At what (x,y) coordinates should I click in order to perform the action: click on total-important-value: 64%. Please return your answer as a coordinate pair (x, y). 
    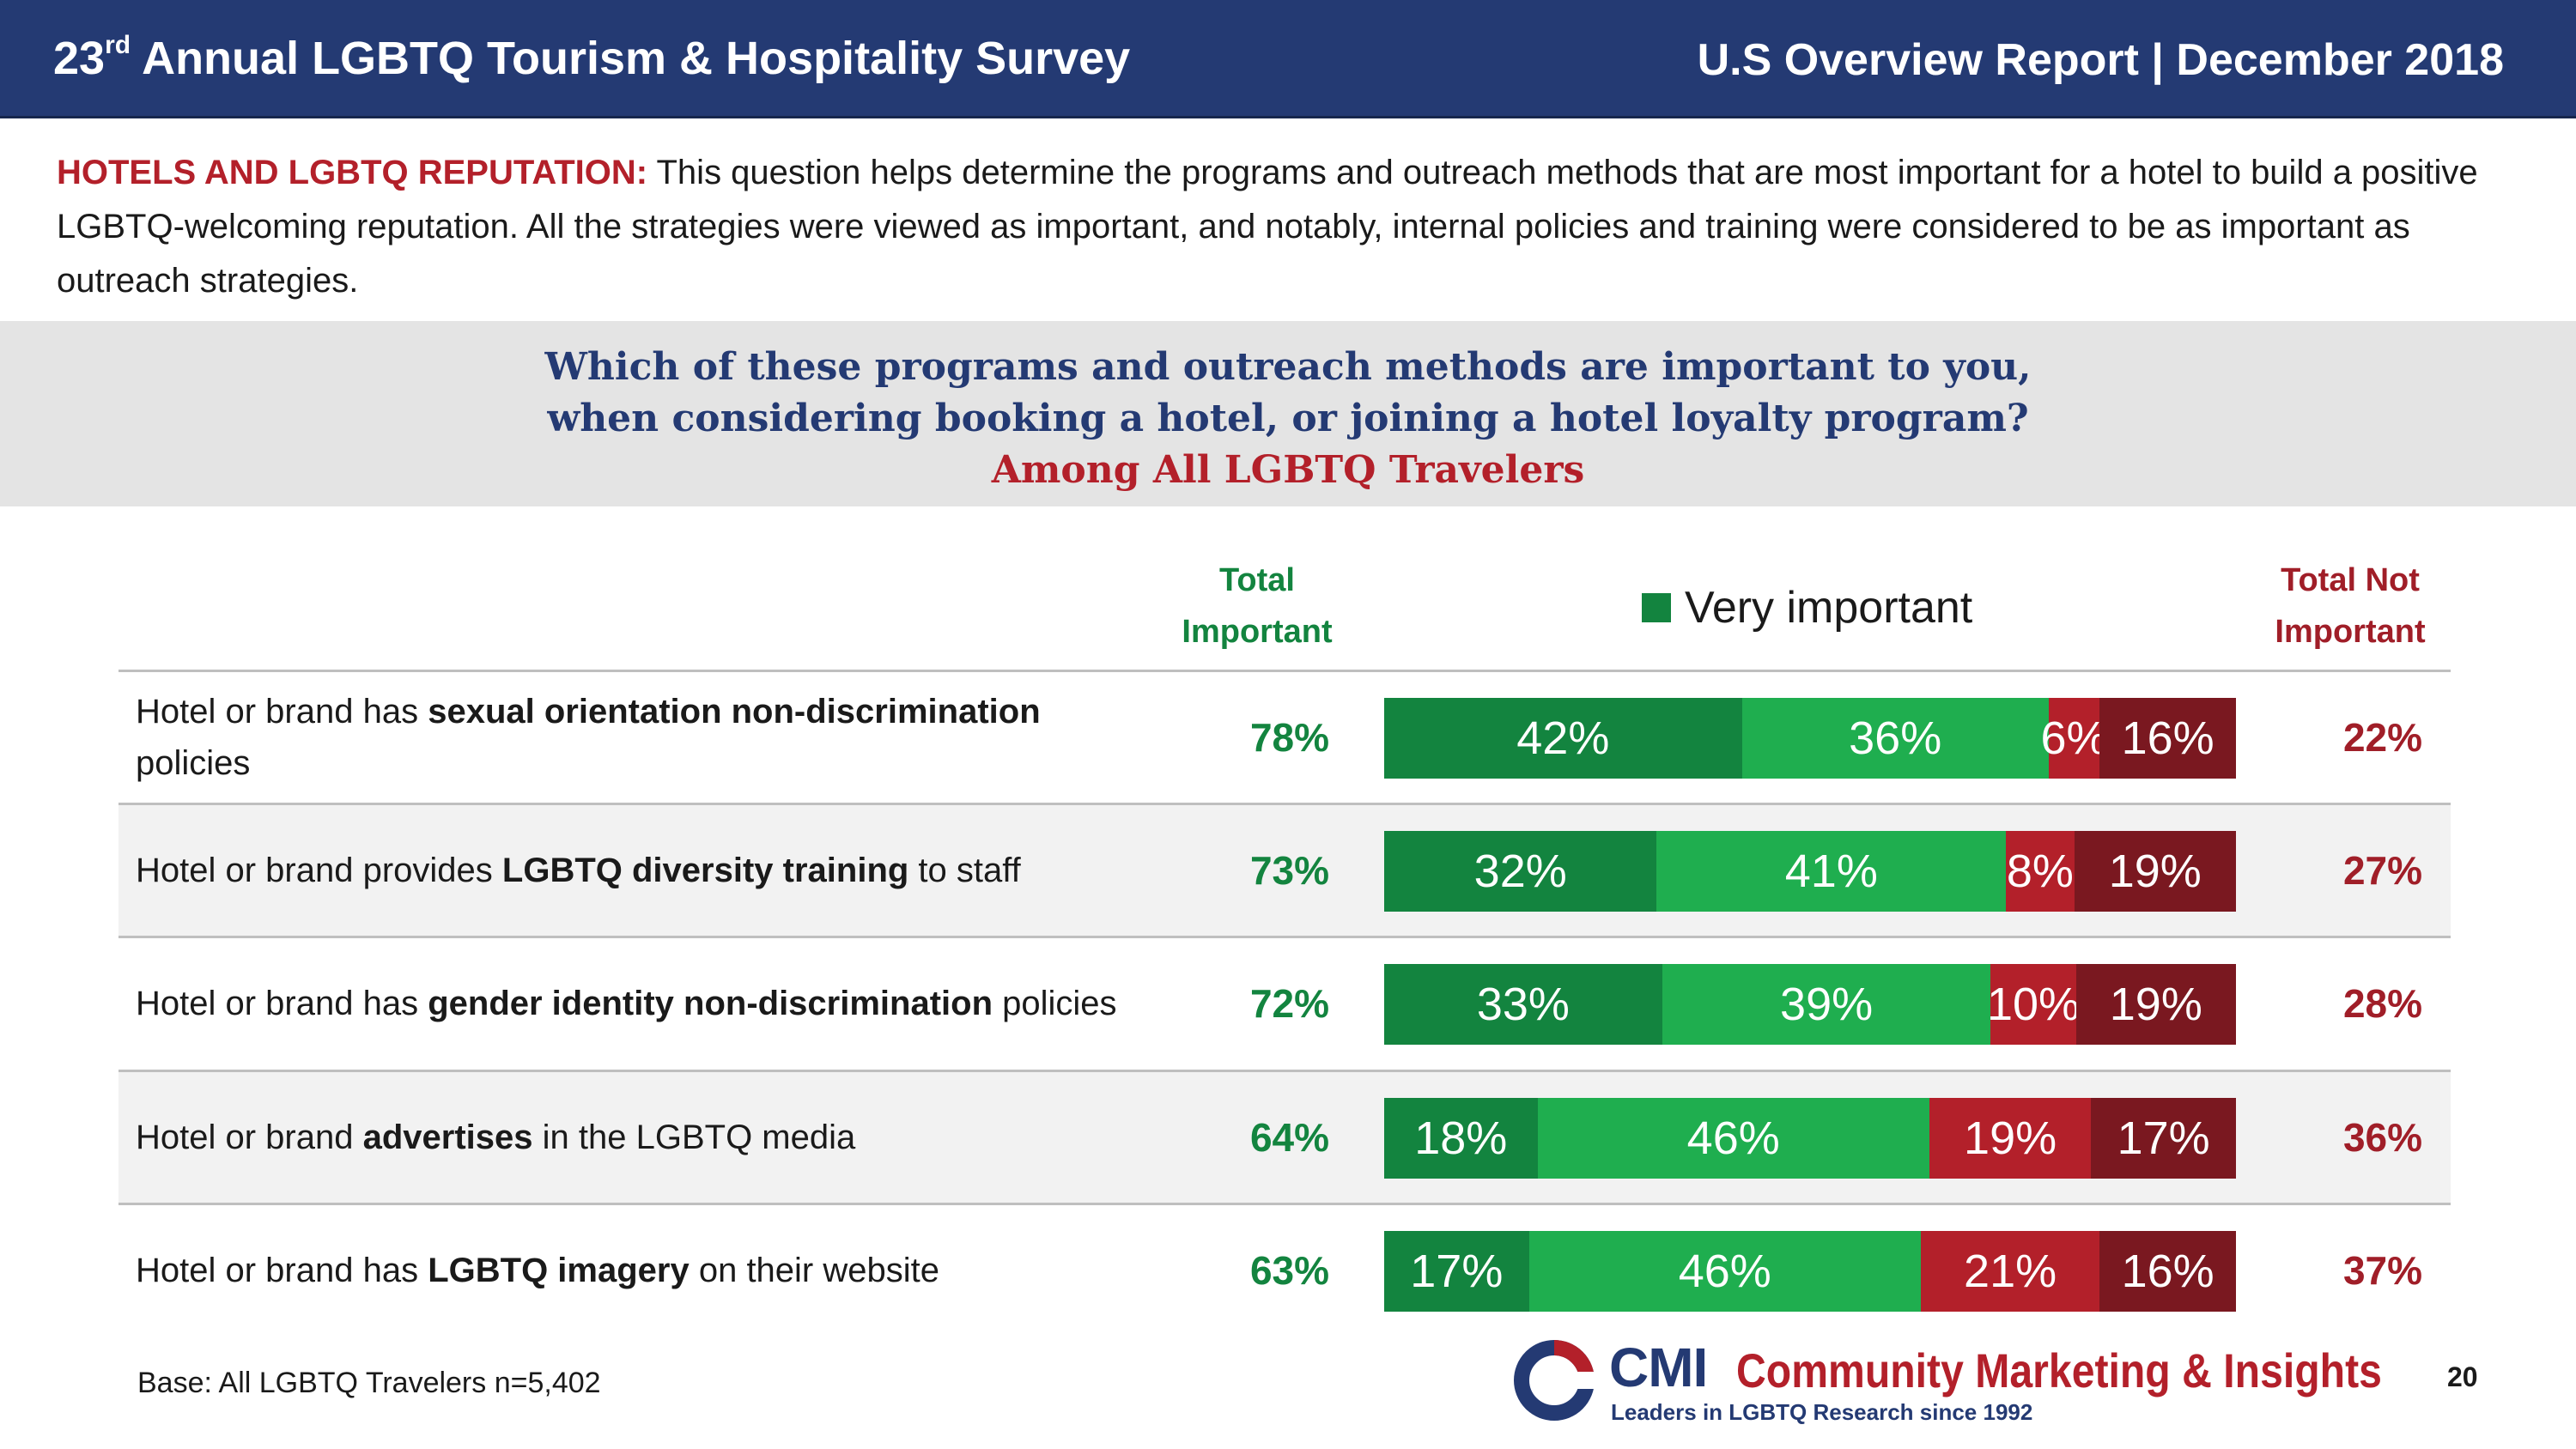
    Looking at the image, I should click on (1290, 1137).